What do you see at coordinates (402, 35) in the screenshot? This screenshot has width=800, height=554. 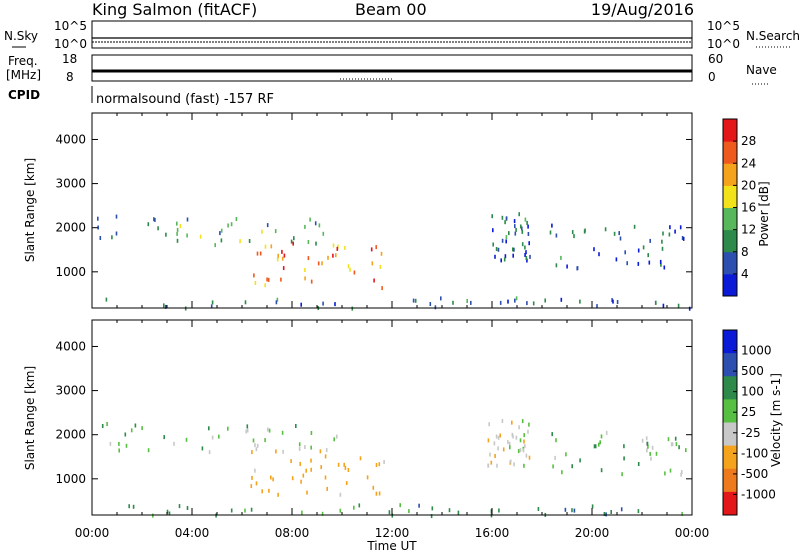 I see `noise-strip: N.Sky 10^5 10^0 10^5 10^0 N.Search` at bounding box center [402, 35].